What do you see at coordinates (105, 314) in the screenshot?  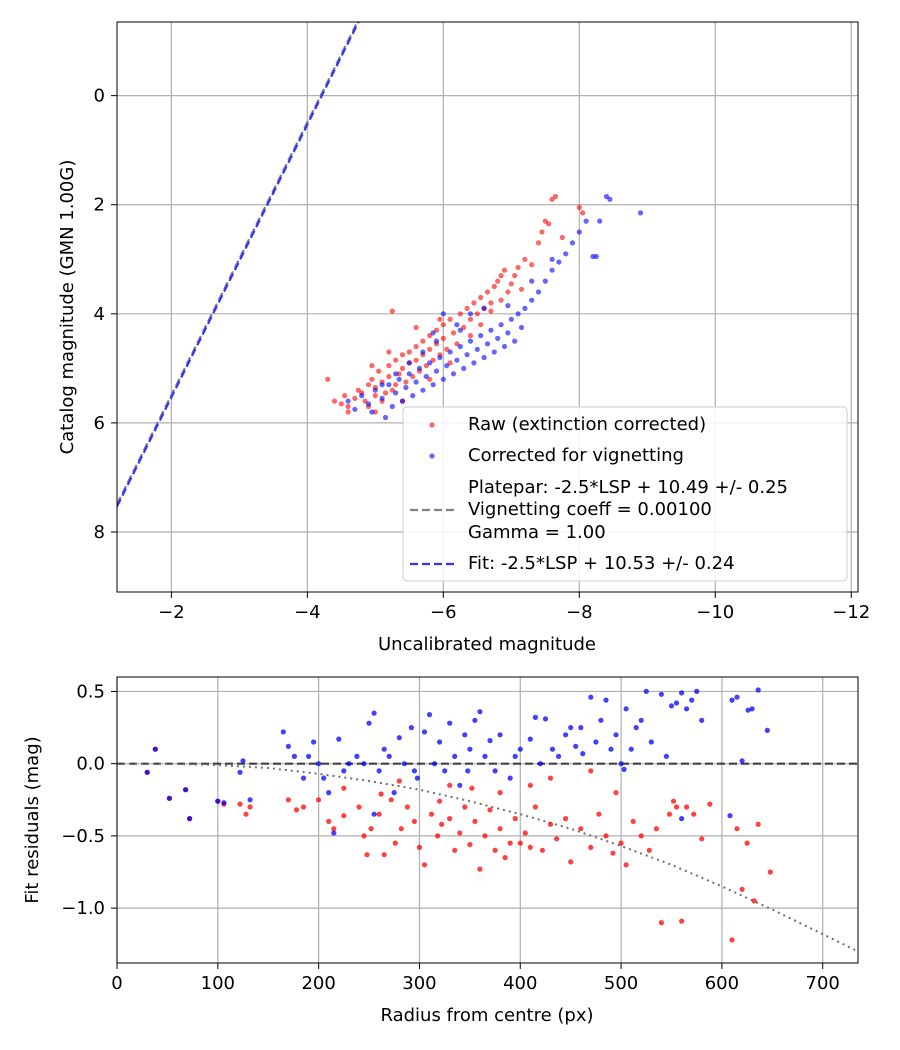 I see `top-y-ticks: 0 2 4 6 8` at bounding box center [105, 314].